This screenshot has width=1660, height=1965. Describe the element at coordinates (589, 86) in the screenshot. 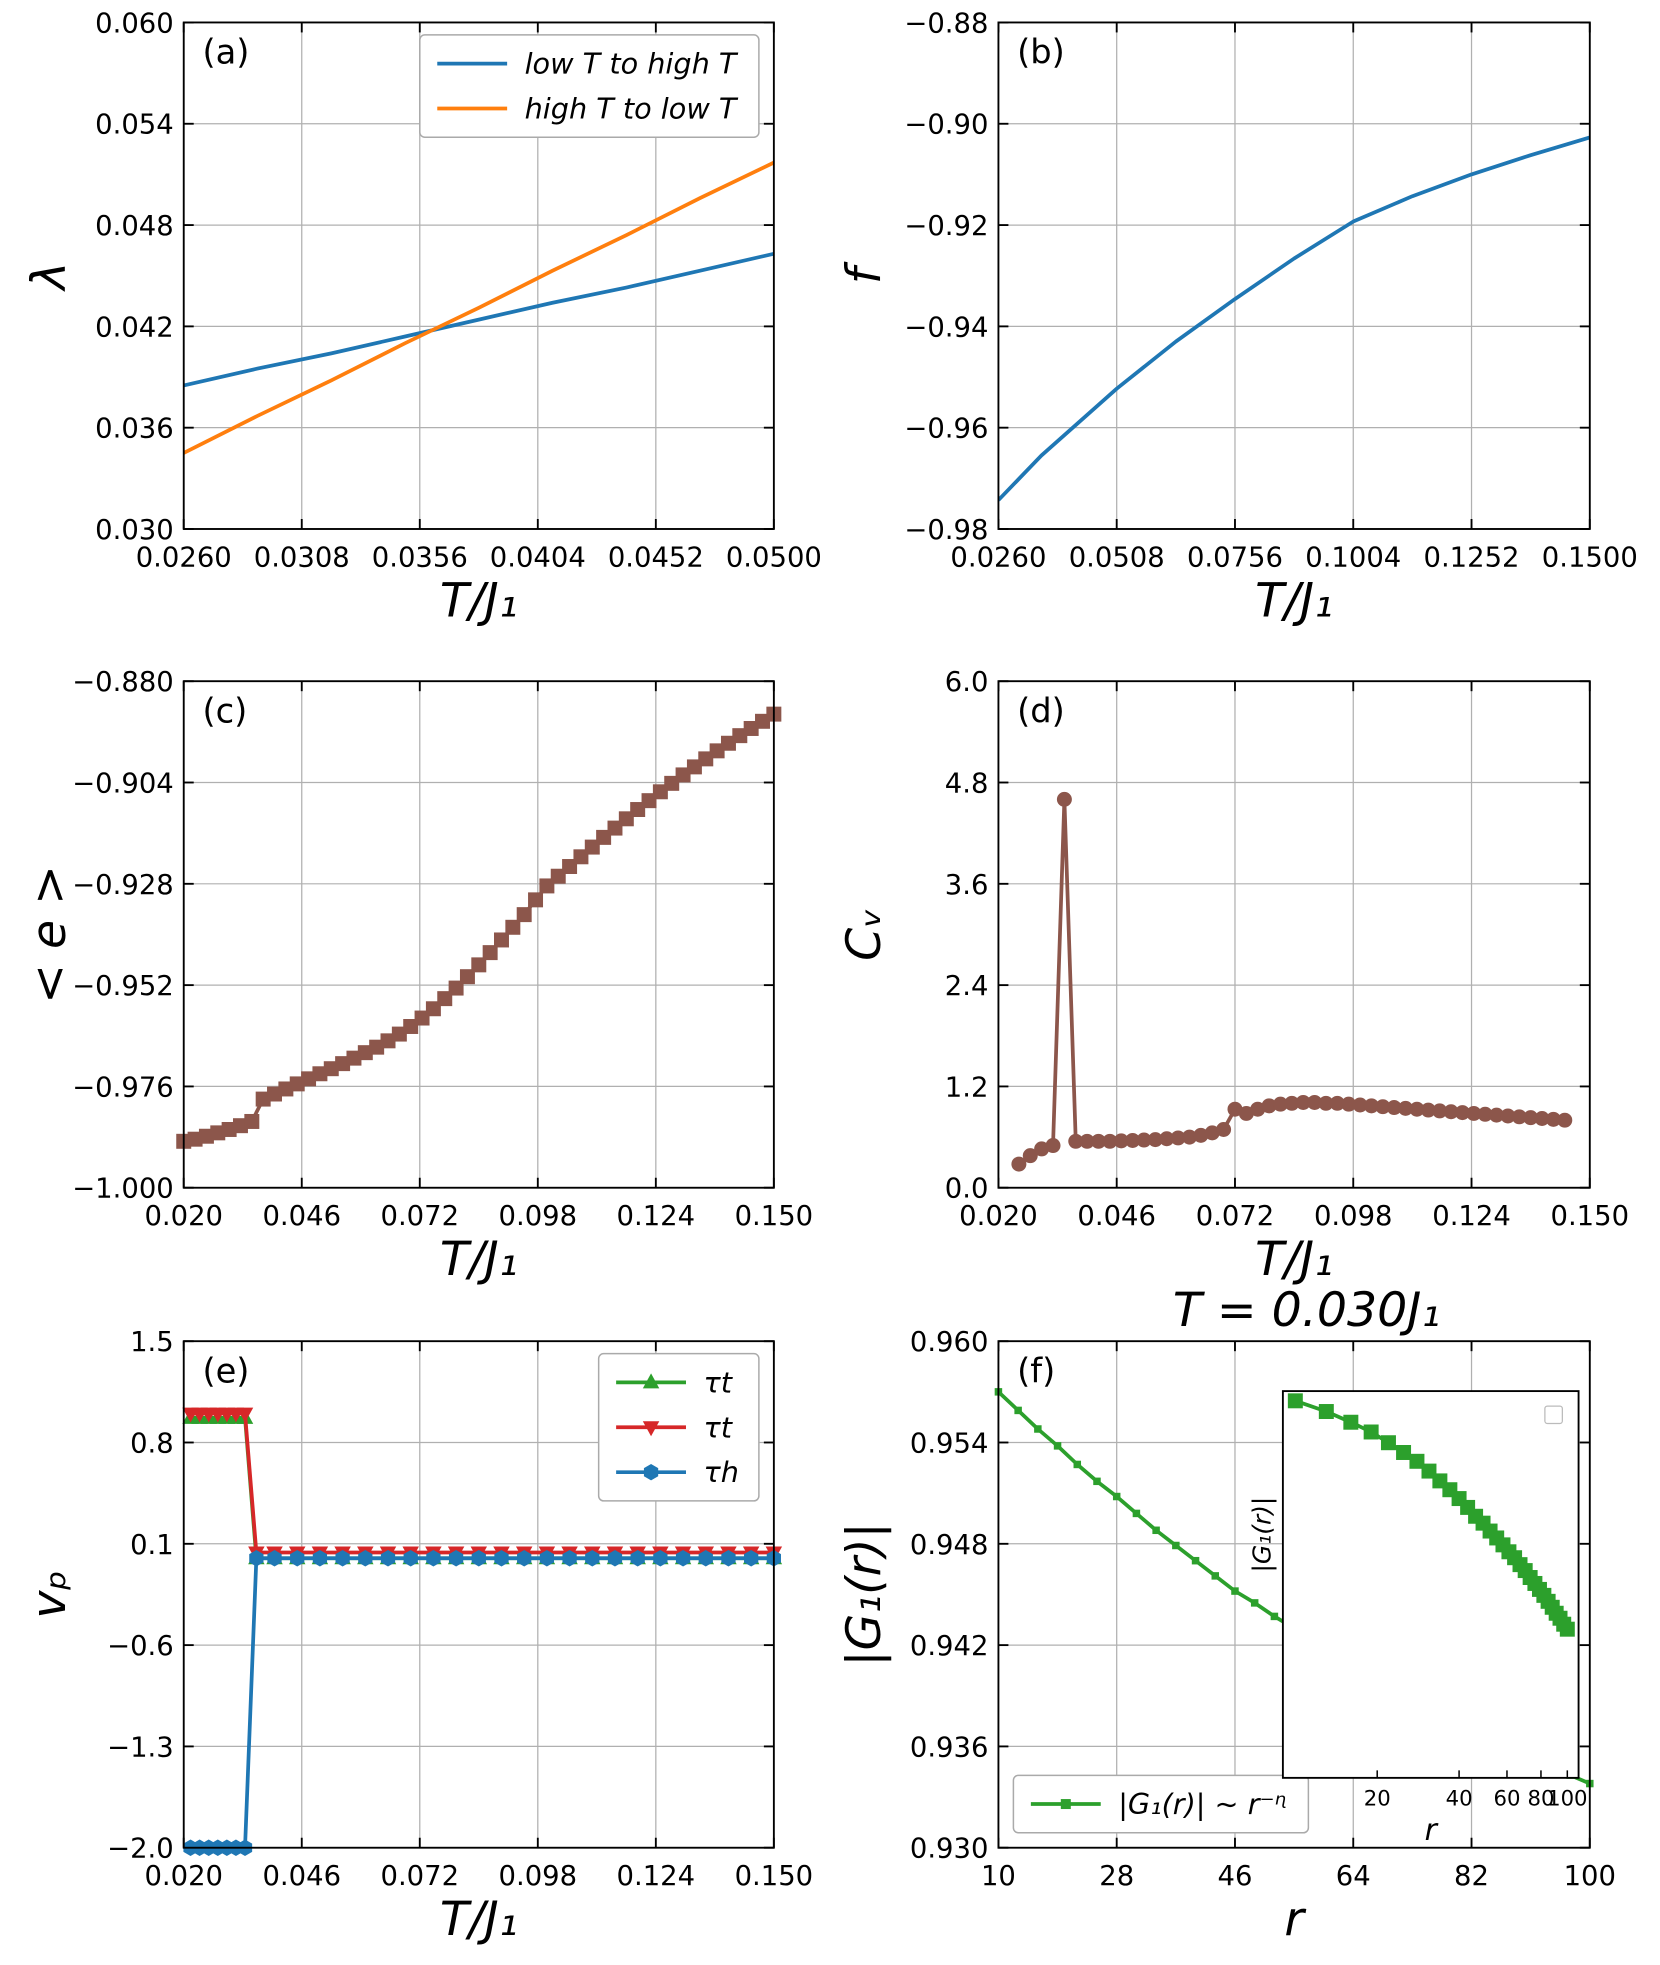

I see `legend-box` at that location.